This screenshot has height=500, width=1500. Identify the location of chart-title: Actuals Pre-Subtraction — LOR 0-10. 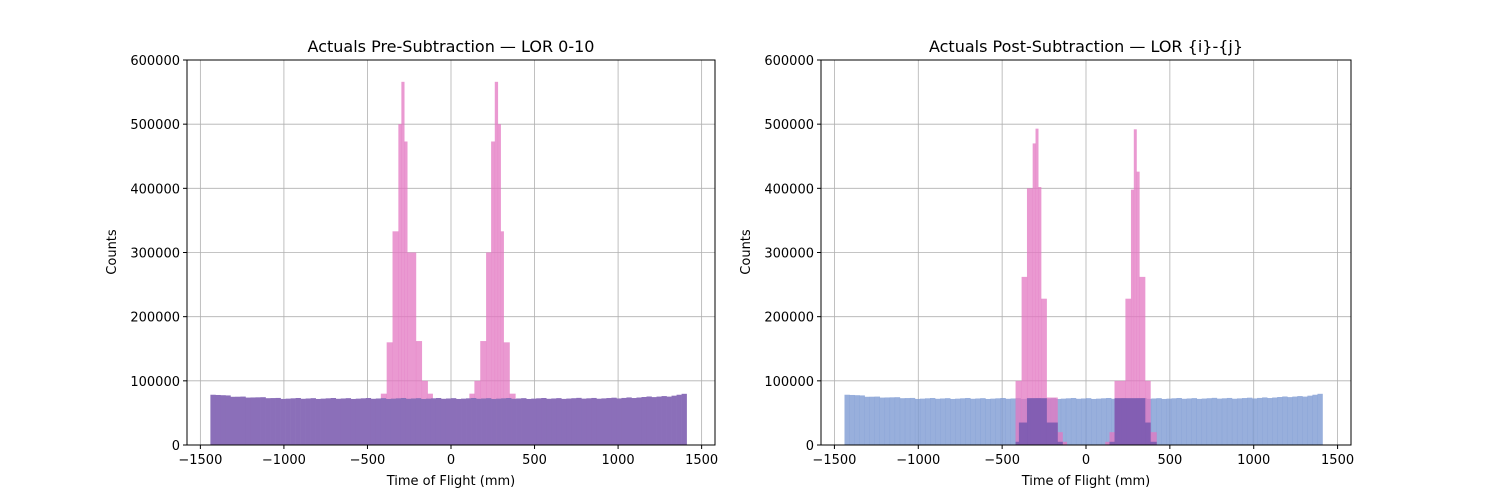
(451, 46).